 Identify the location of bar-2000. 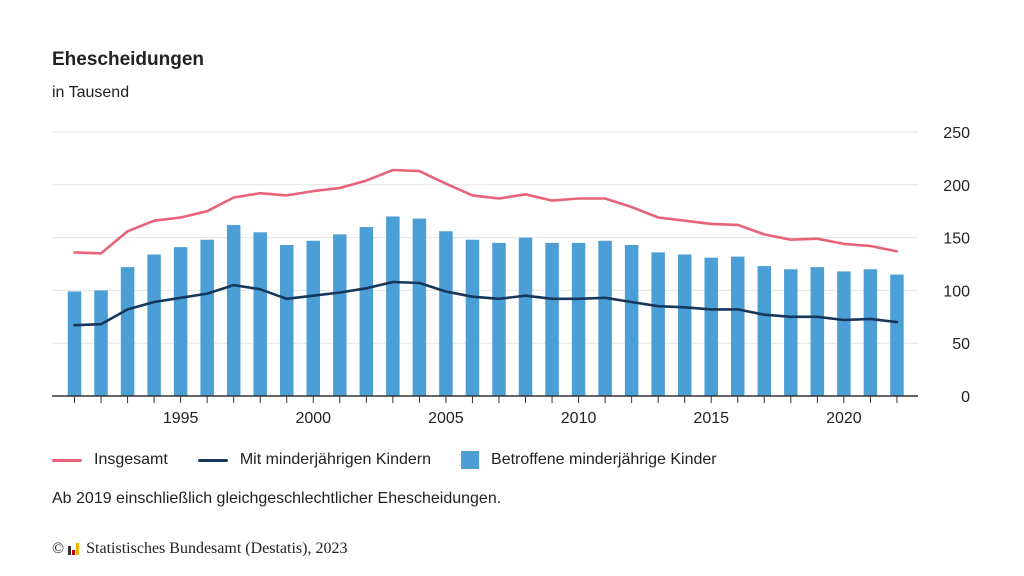
(313, 318).